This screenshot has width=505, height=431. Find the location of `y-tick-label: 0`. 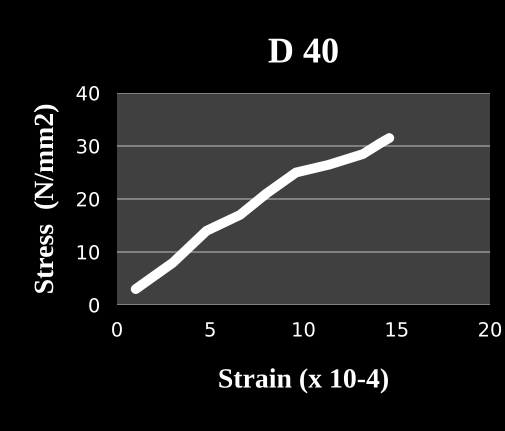

y-tick-label: 0 is located at coordinates (94, 305).